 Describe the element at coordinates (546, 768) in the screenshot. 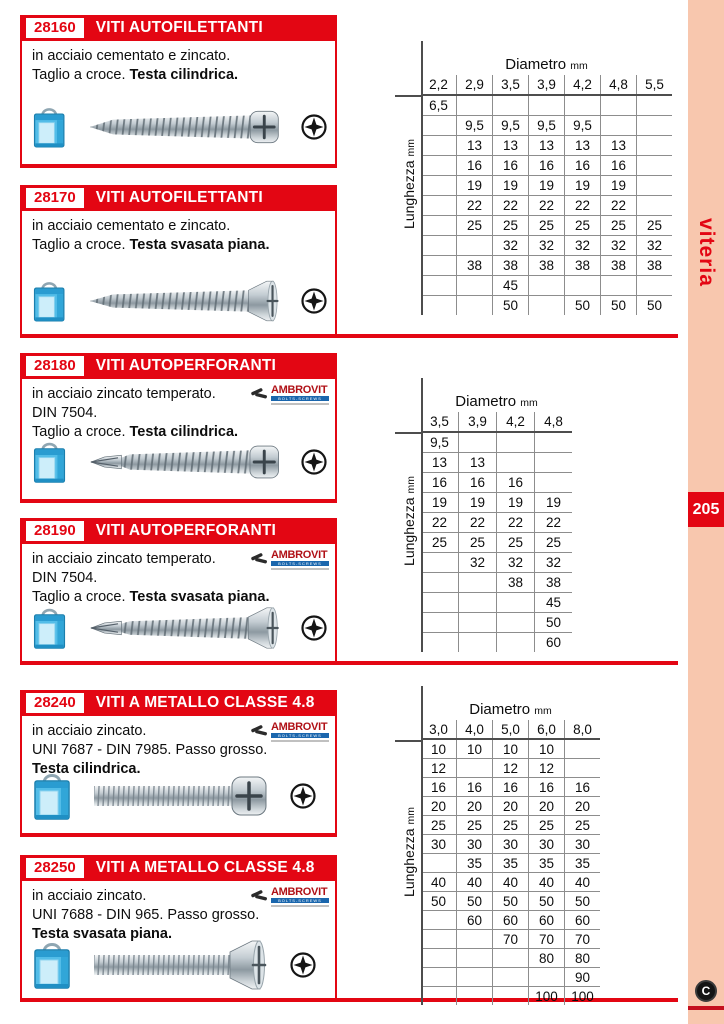

I see `length-cell: 12` at that location.